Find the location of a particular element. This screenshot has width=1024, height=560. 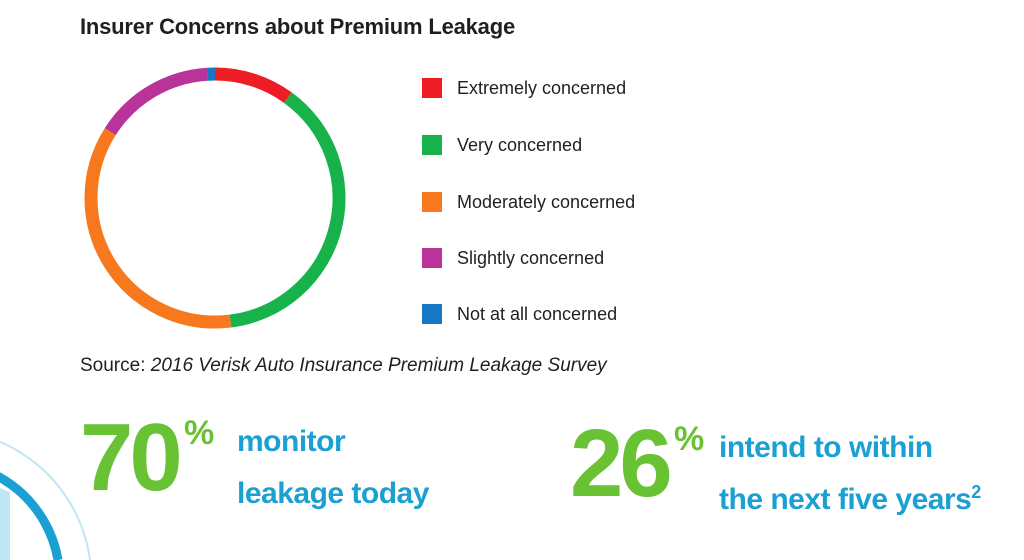

donut-slice-extremely-concerned is located at coordinates (253, 85).